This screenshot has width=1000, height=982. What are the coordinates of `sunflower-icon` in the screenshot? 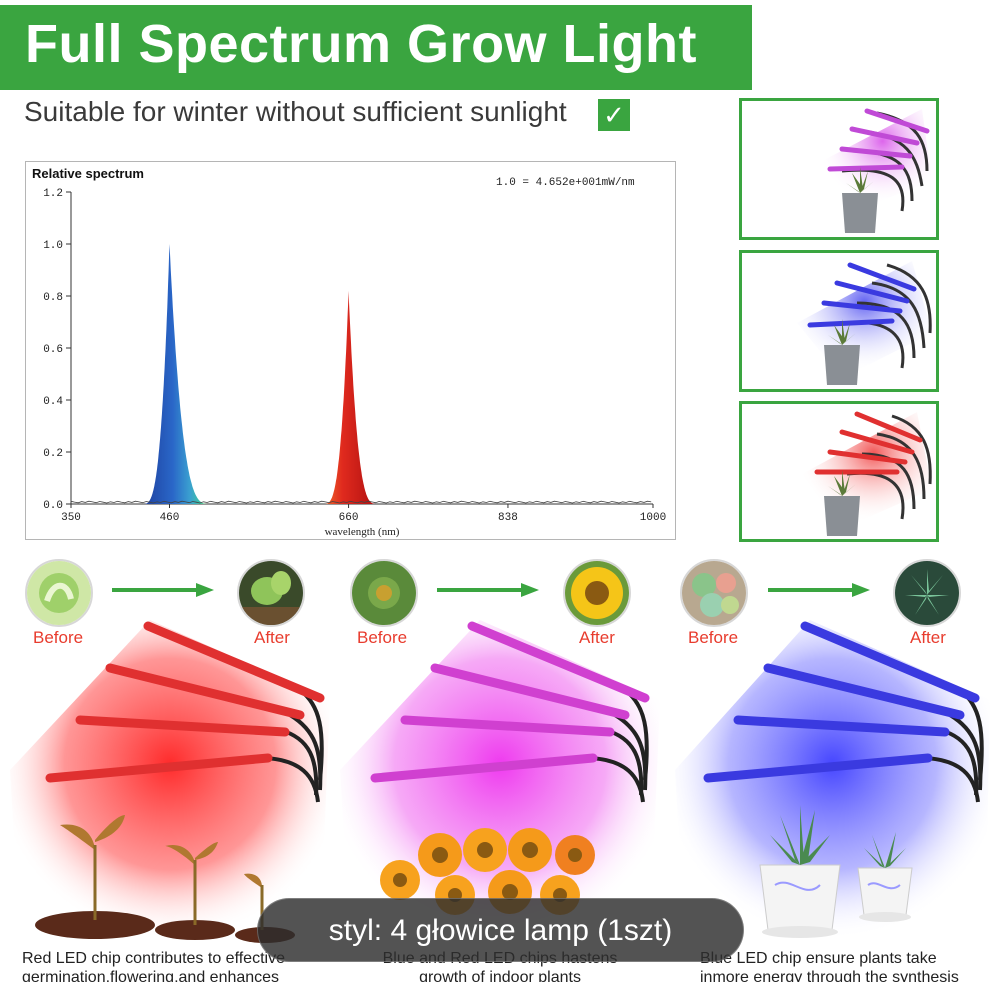 It's located at (597, 593).